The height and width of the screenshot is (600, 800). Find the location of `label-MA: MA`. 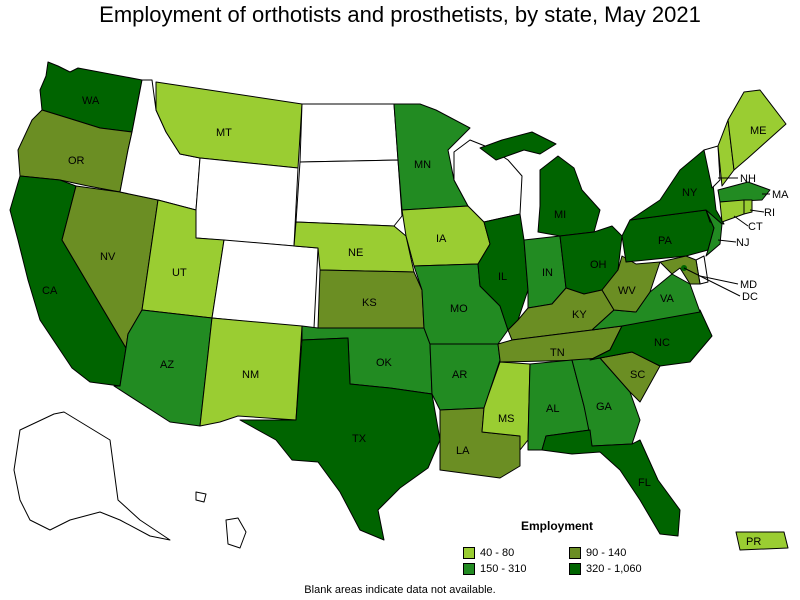

label-MA: MA is located at coordinates (780, 195).